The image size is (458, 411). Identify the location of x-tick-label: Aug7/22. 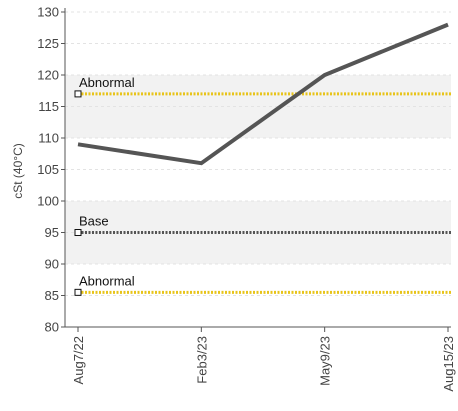
(78, 360).